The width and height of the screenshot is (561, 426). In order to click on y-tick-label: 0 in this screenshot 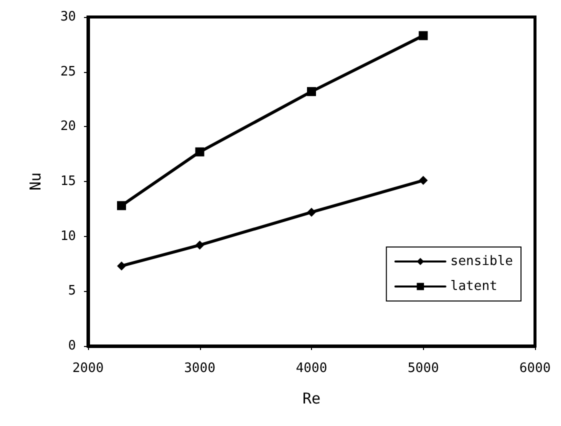, I will do `click(72, 346)`.